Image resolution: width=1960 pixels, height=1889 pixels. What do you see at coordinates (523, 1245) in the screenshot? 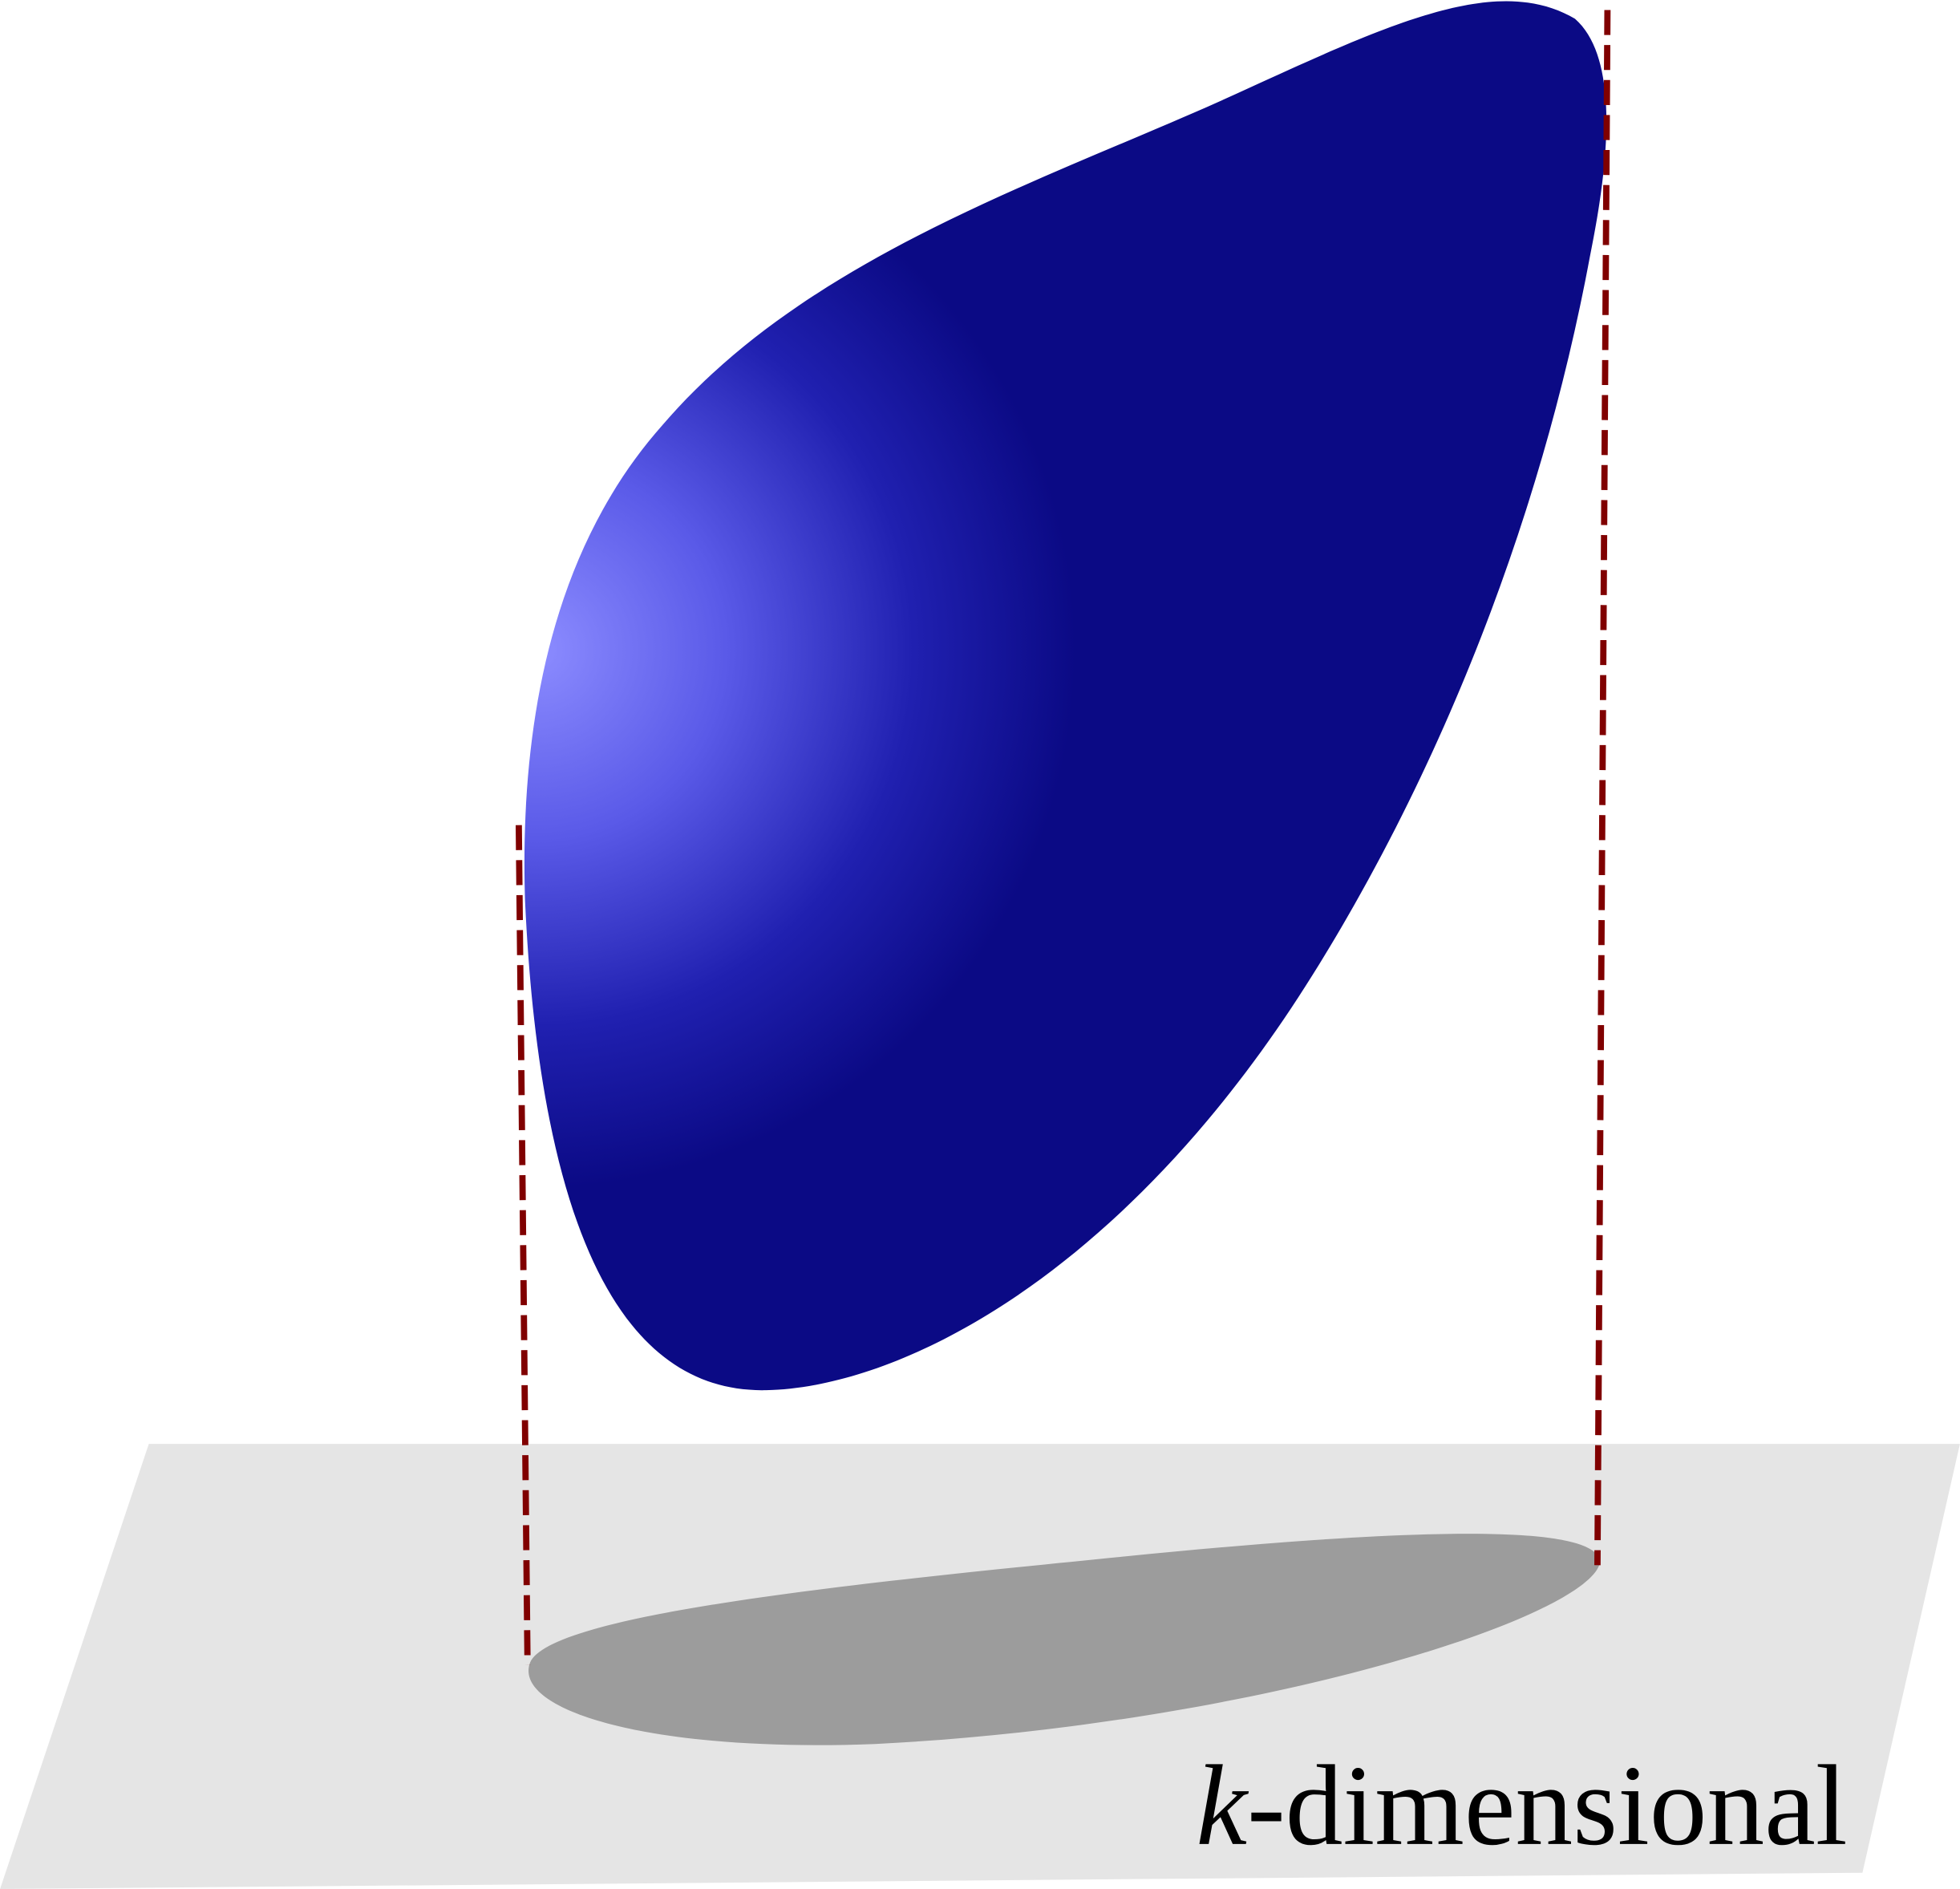
I see `projection-line-left` at bounding box center [523, 1245].